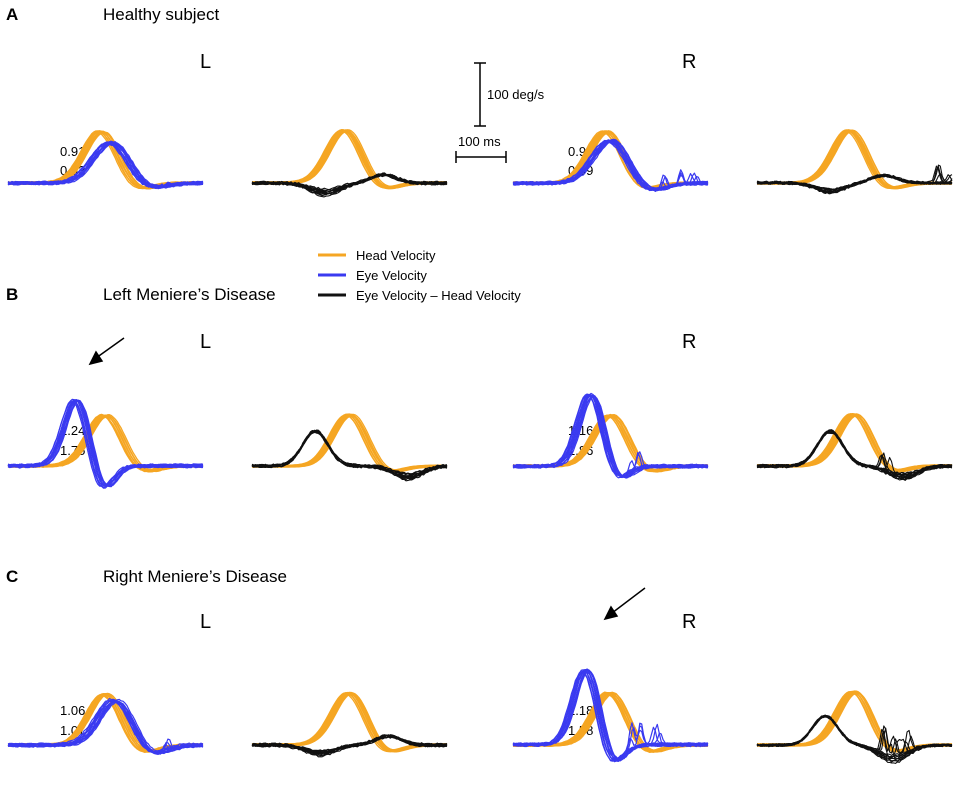 The image size is (957, 807). Describe the element at coordinates (12, 14) in the screenshot. I see `panel-letter-a: A` at that location.